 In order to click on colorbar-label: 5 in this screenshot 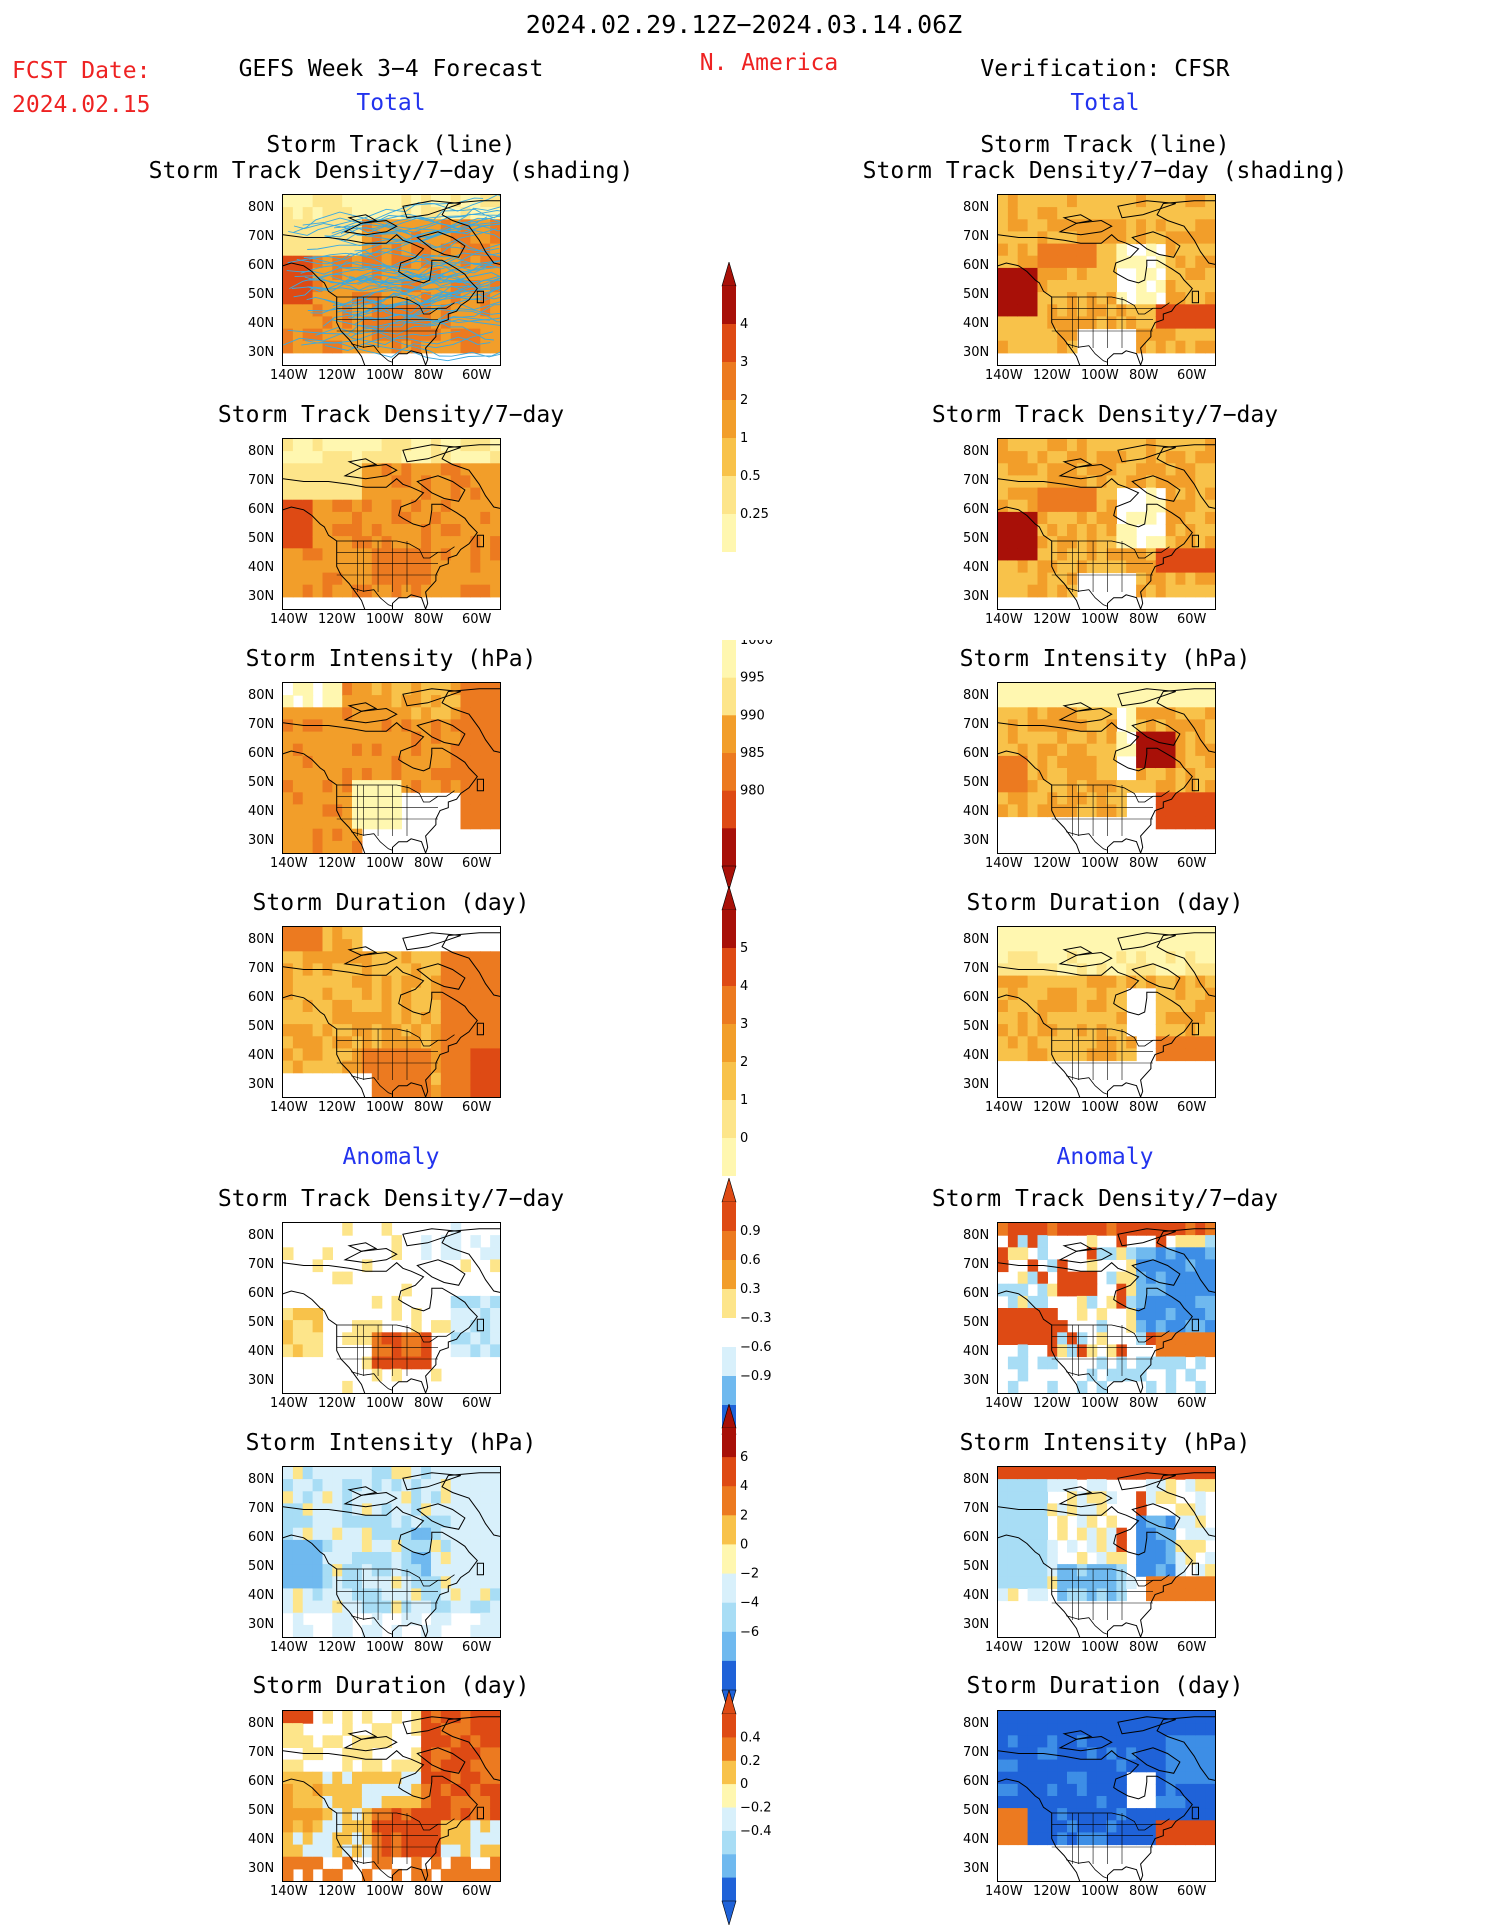, I will do `click(744, 948)`.